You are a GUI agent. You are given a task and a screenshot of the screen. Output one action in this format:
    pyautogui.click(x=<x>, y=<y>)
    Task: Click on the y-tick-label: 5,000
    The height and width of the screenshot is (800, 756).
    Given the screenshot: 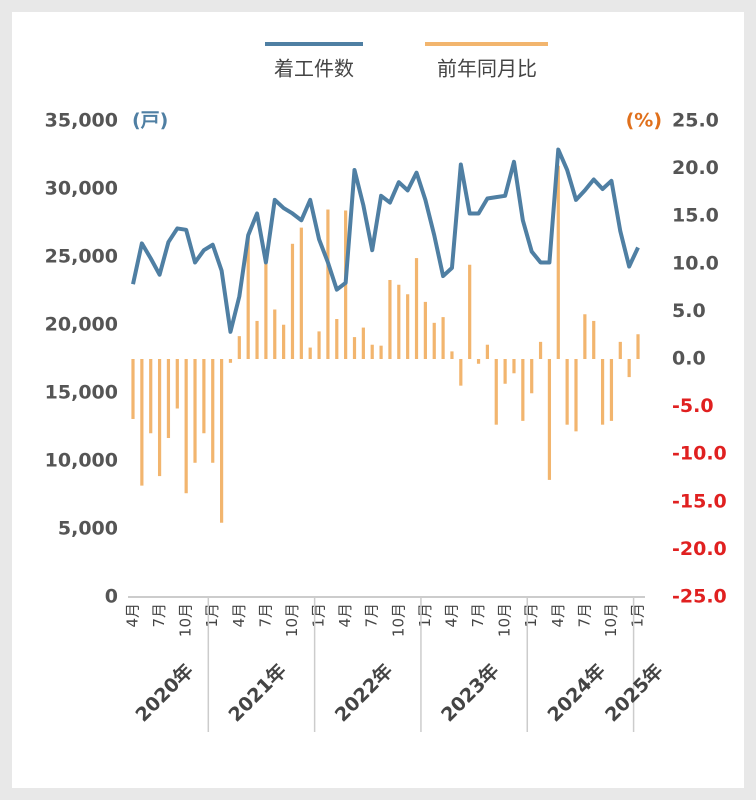 What is the action you would take?
    pyautogui.click(x=88, y=529)
    